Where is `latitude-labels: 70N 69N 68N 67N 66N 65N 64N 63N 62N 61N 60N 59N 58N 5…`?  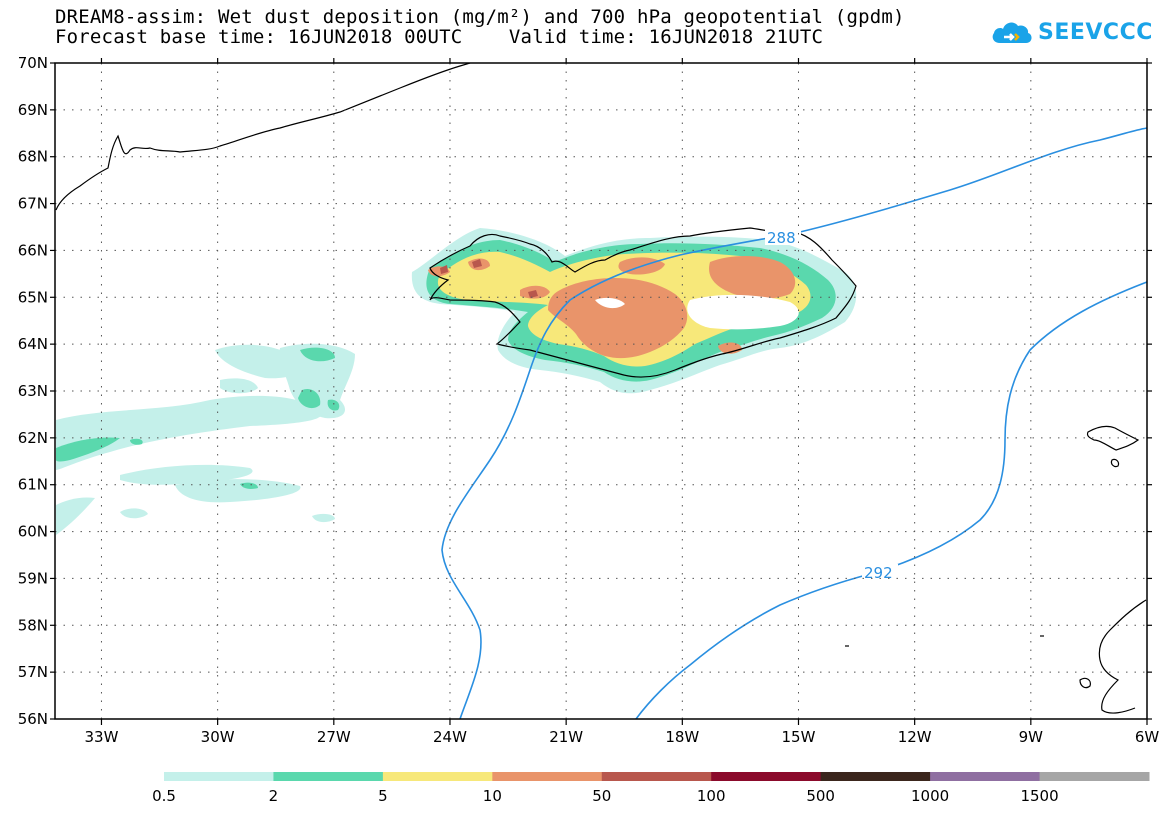
latitude-labels: 70N 69N 68N 67N 66N 65N 64N 63N 62N 61N 60N 59N 58N 5… is located at coordinates (33, 391).